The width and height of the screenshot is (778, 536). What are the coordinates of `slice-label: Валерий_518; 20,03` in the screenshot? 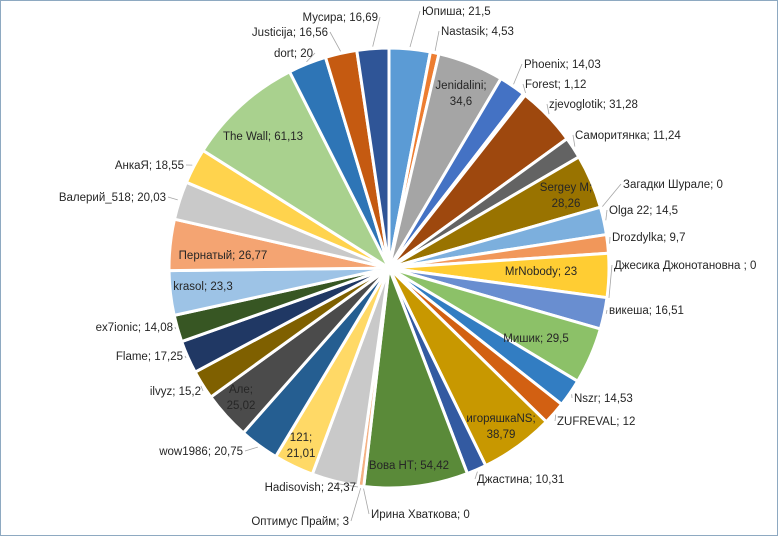 It's located at (112, 198).